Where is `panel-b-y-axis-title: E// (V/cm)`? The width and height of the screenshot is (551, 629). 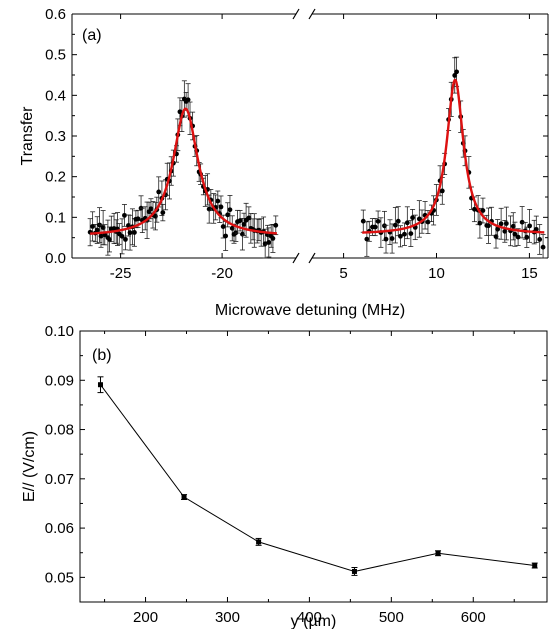 panel-b-y-axis-title: E// (V/cm) is located at coordinates (29, 466).